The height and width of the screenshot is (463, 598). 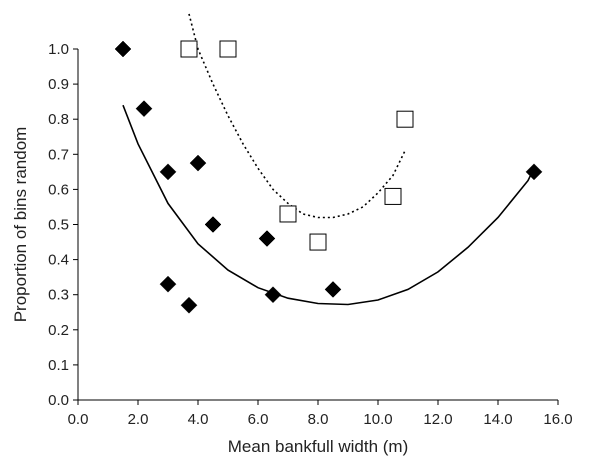 I want to click on y-tick-label: 0.6, so click(x=58, y=189).